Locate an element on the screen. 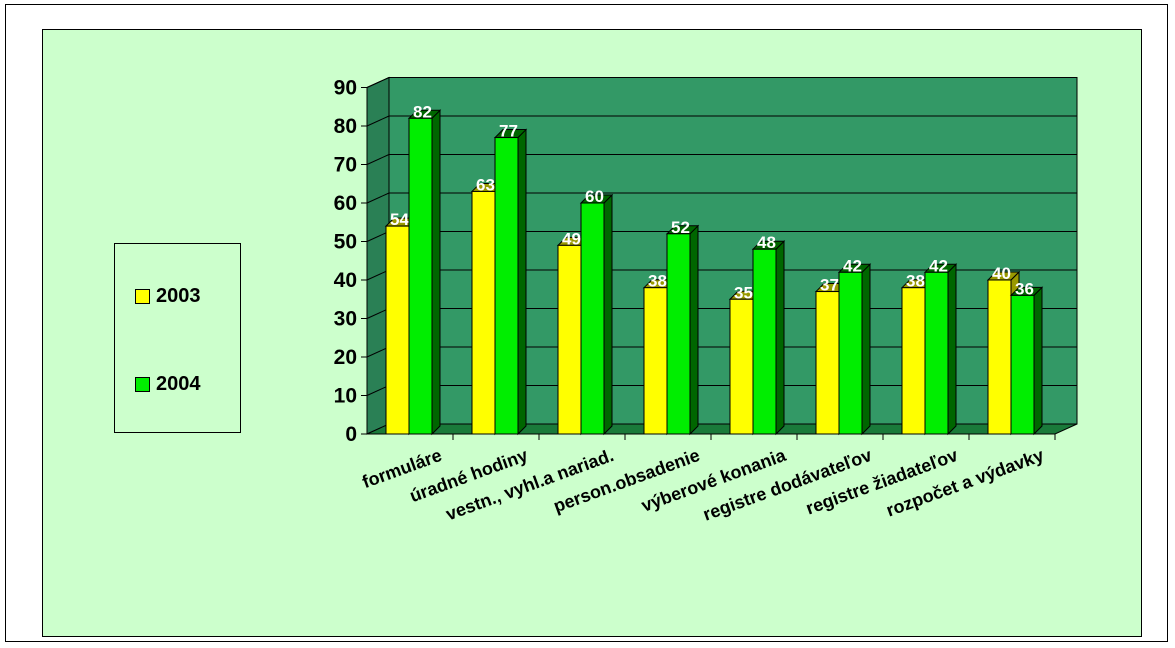  y-tick-label: 50 is located at coordinates (345, 242).